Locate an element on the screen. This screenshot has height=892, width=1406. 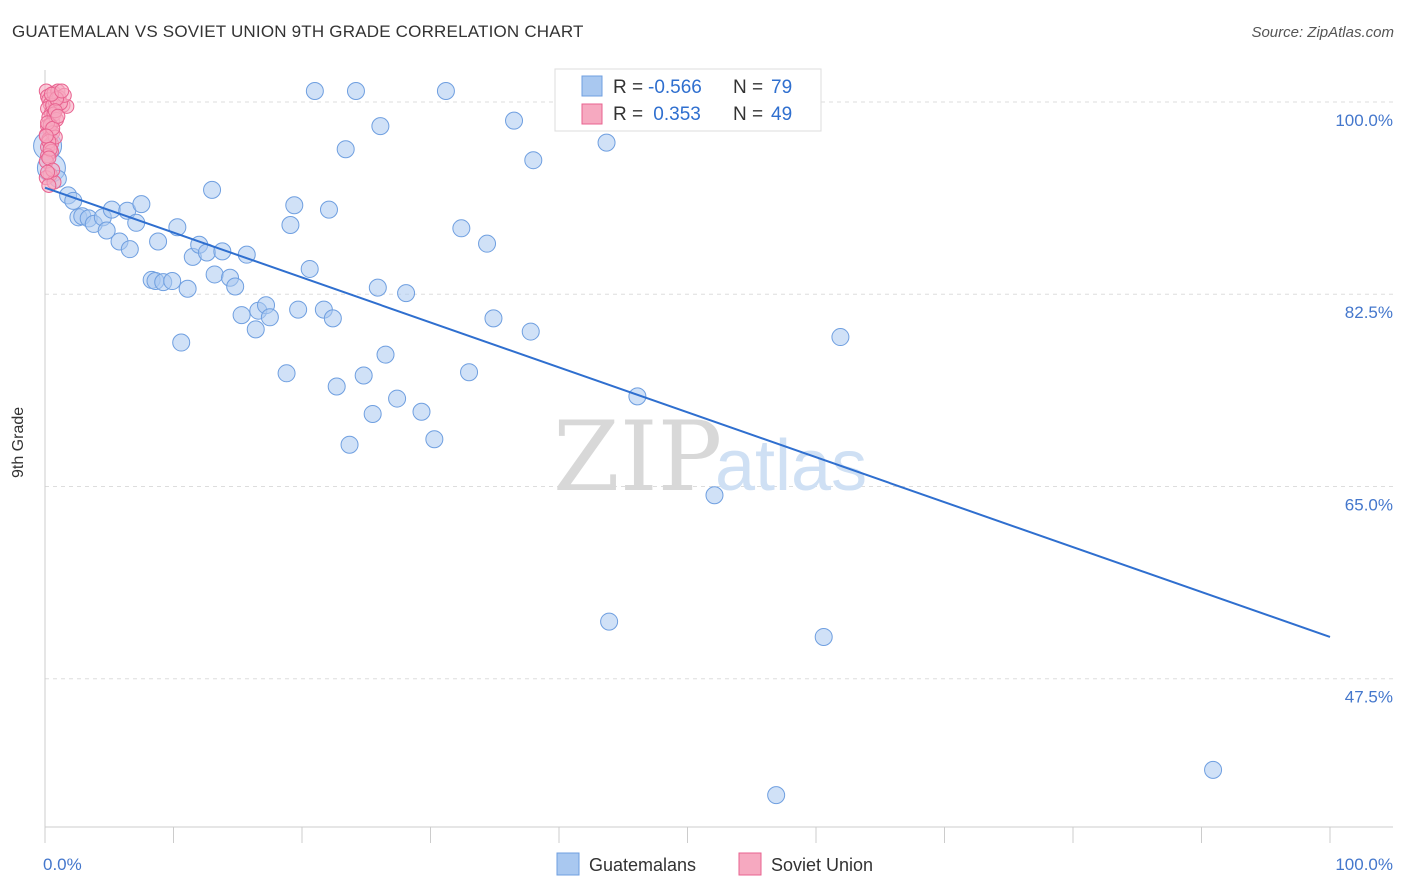
watermark-atlas: atlas is located at coordinates (791, 466).